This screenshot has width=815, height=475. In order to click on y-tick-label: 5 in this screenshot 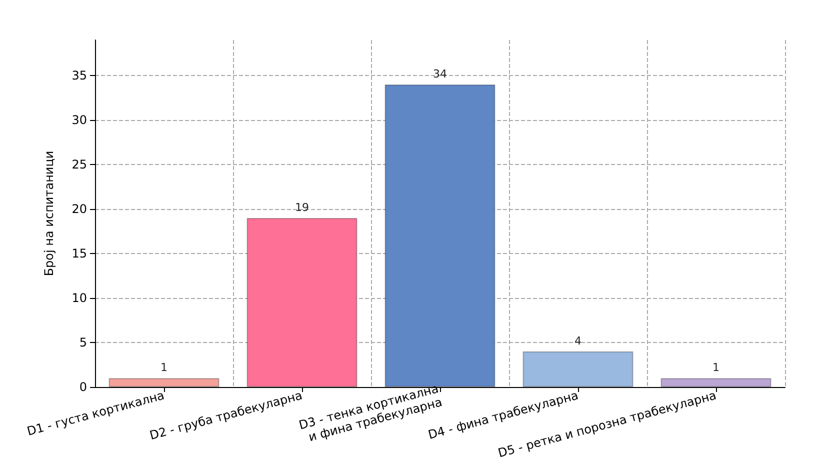, I will do `click(83, 343)`.